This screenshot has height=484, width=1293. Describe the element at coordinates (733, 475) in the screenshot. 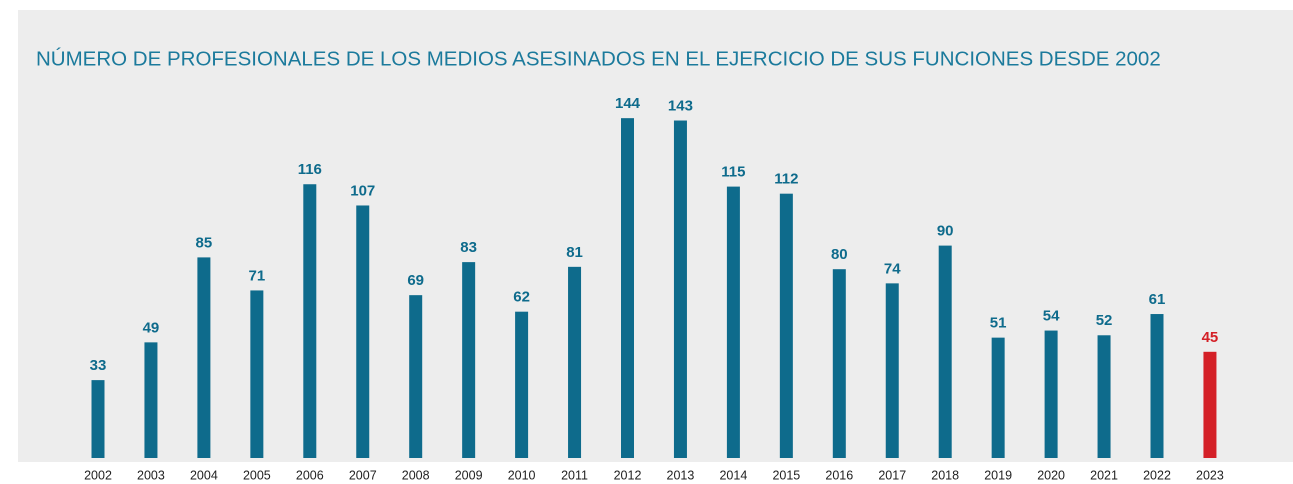

I see `x-tick-label: 2014` at that location.